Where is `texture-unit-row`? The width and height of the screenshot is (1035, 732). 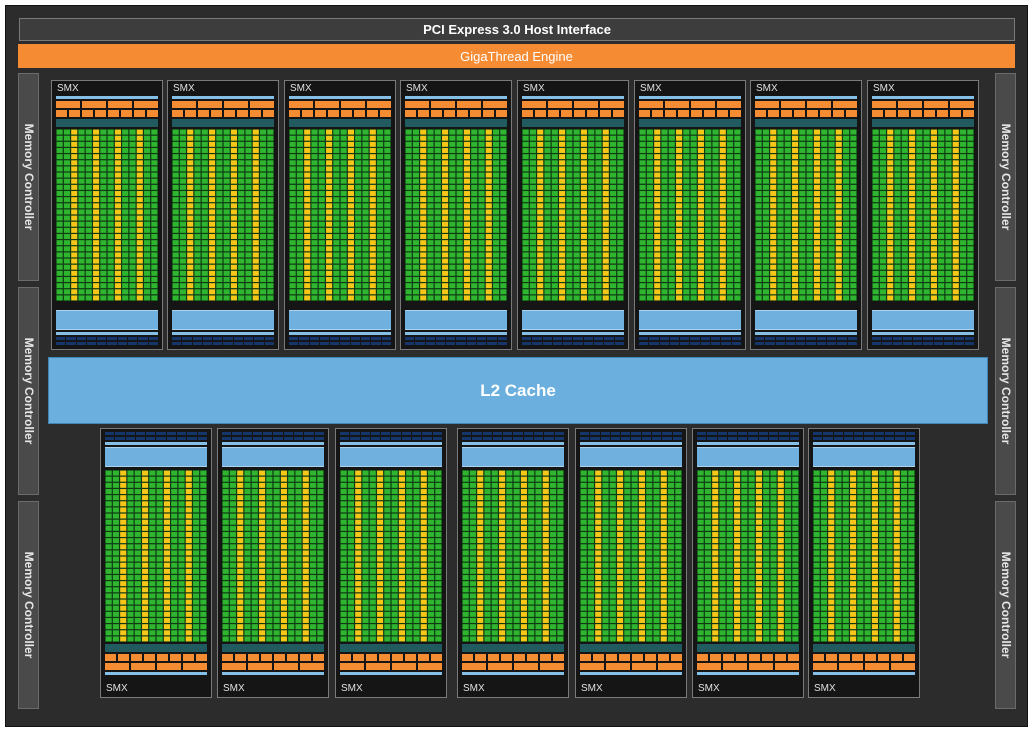
texture-unit-row is located at coordinates (156, 433).